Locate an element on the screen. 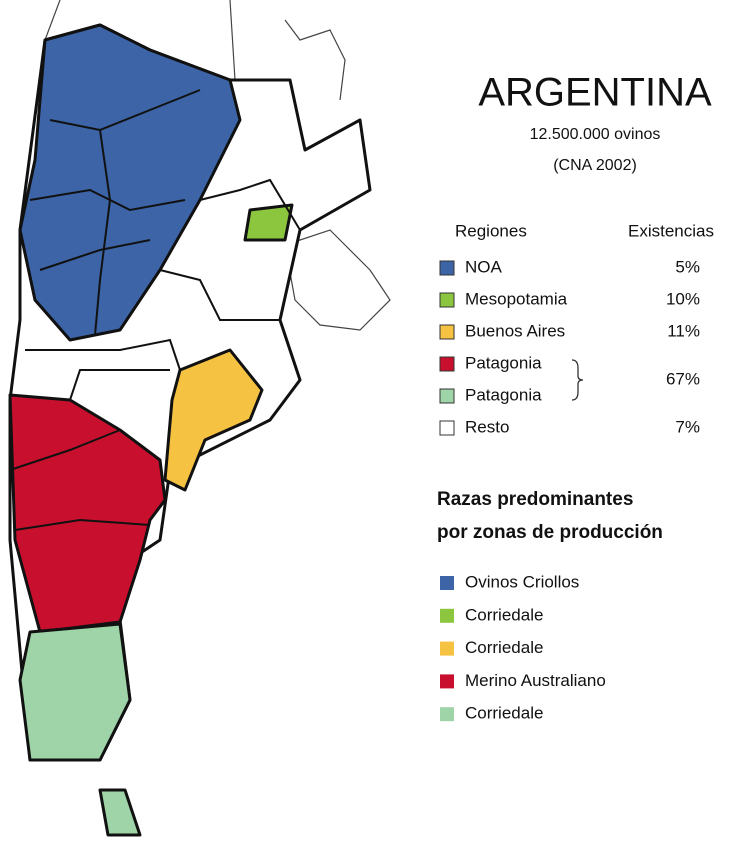 The width and height of the screenshot is (738, 841). legend-label: Buenos Aires is located at coordinates (515, 330).